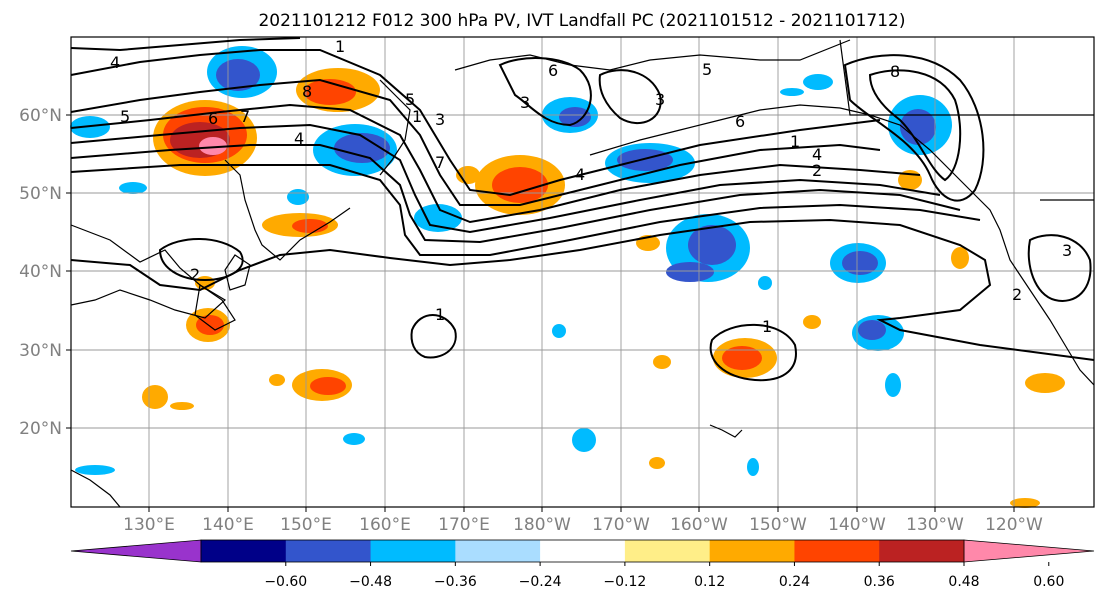 This screenshot has width=1105, height=601. I want to click on kamchatka-coast, so click(395, 127).